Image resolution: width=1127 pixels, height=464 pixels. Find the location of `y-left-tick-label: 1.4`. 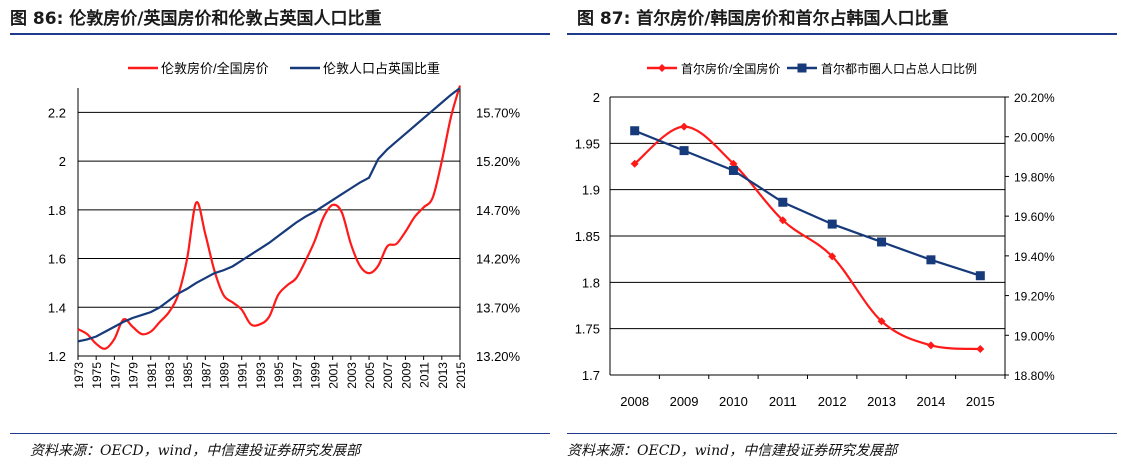

y-left-tick-label: 1.4 is located at coordinates (57, 307).